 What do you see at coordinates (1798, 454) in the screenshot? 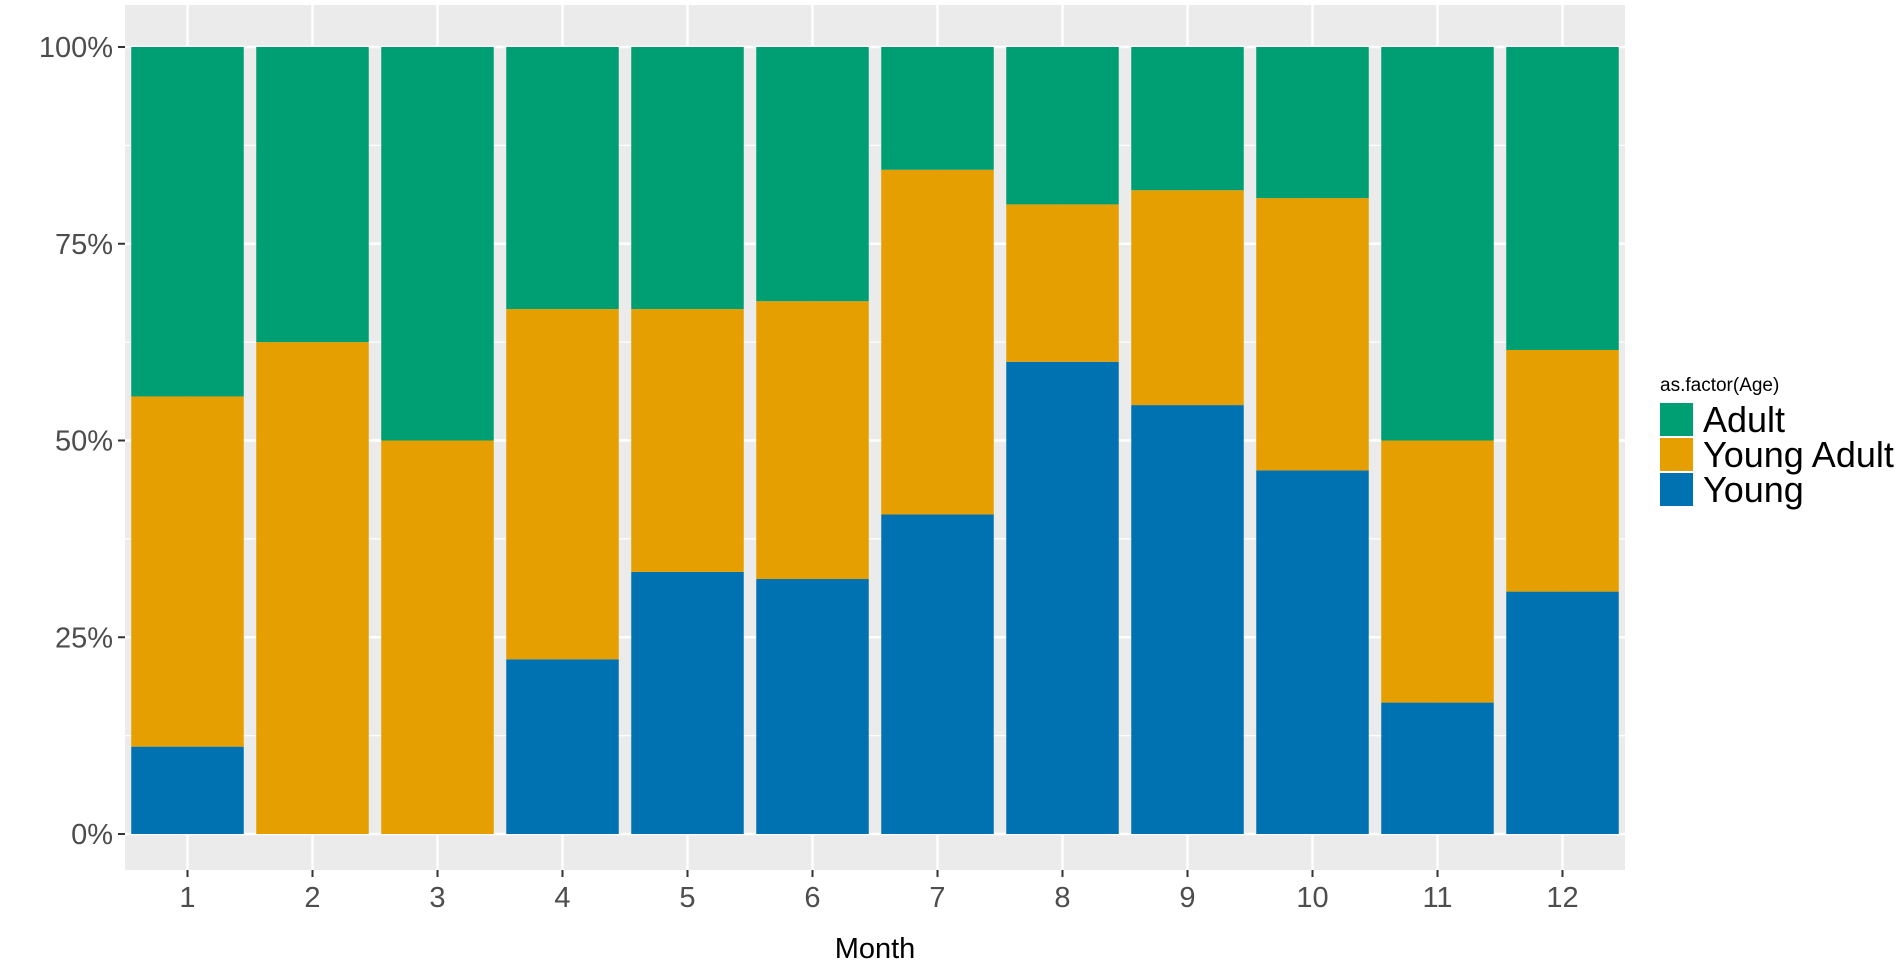
I see `legend-label-young-adult: Young Adult` at bounding box center [1798, 454].